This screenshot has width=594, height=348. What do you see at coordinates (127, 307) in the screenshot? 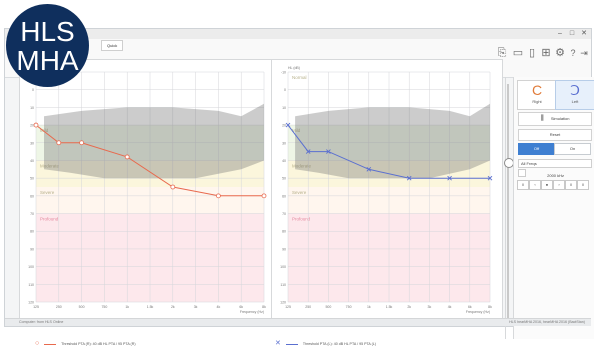
I see `right-x-tick: 1k` at bounding box center [127, 307].